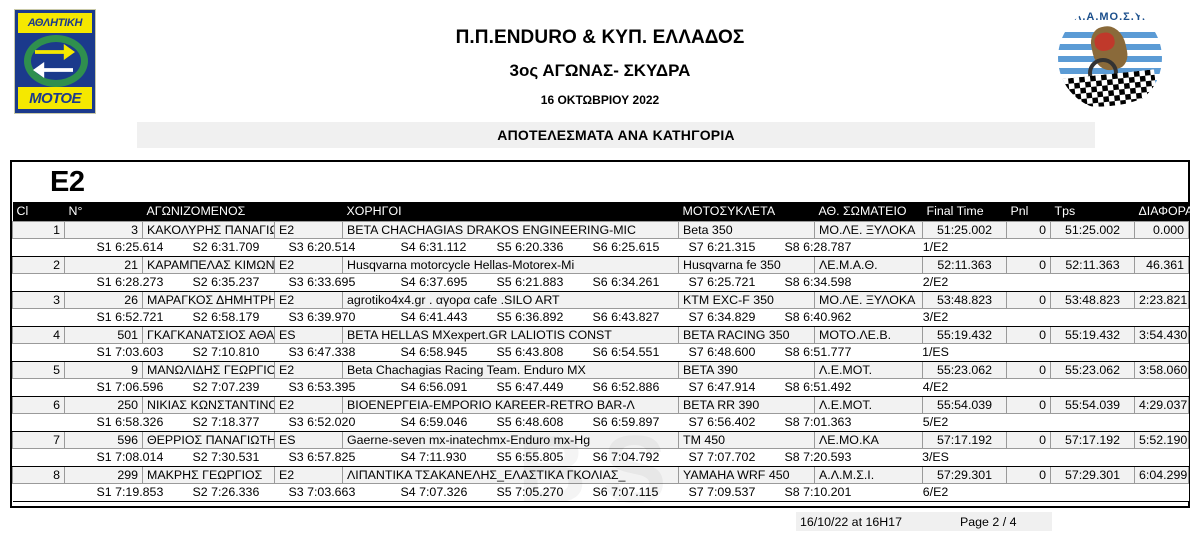 This screenshot has width=1200, height=545. Describe the element at coordinates (722, 387) in the screenshot. I see `split-time: S7 6:47.914` at that location.